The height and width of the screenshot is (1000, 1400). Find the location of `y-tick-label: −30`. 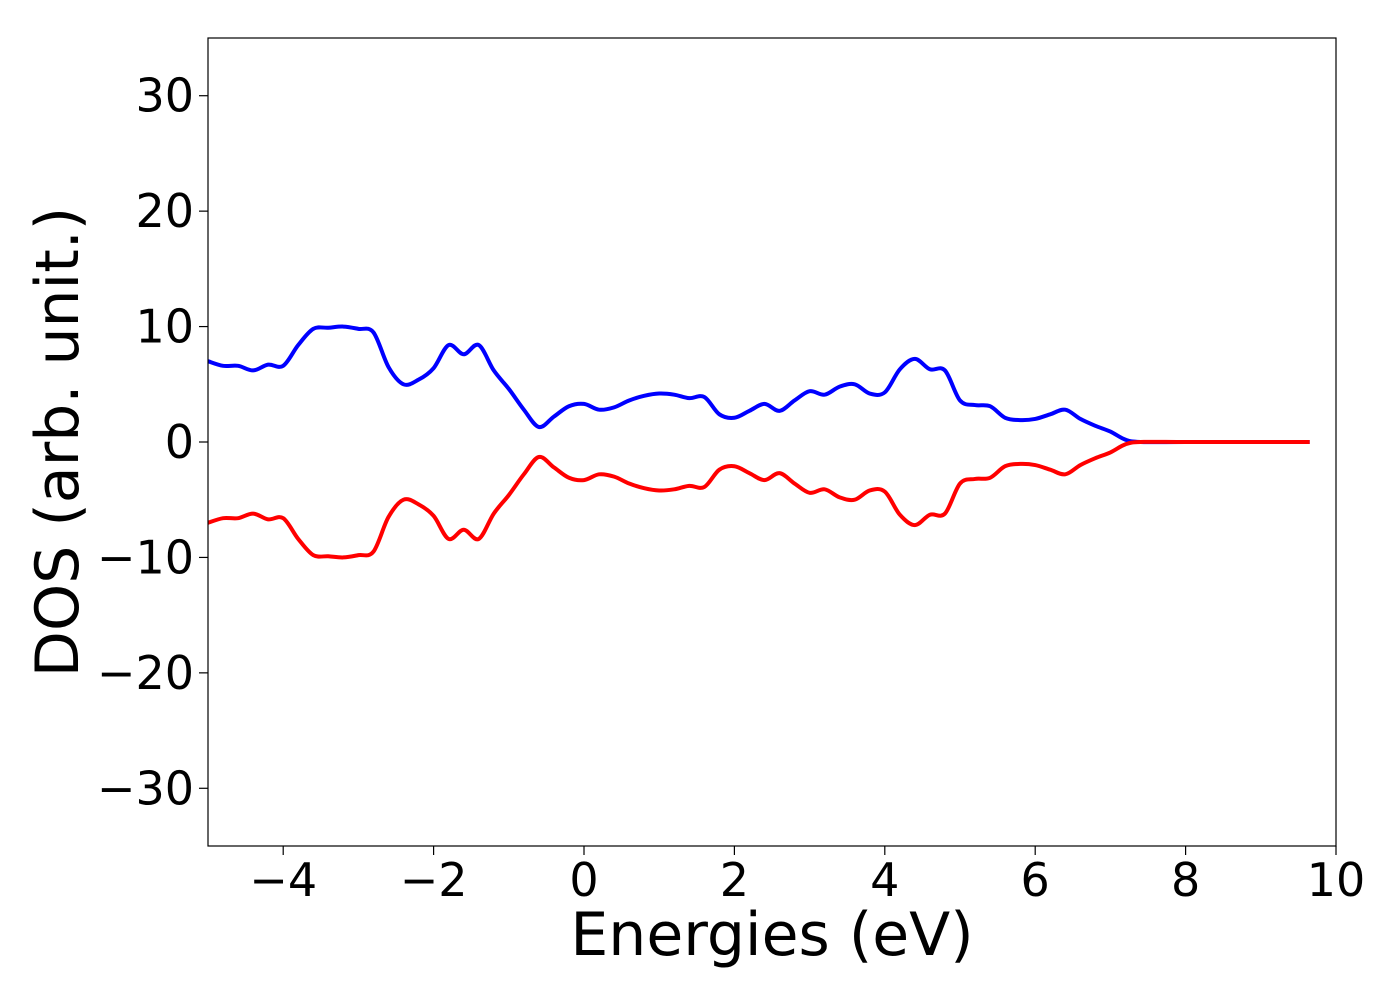

y-tick-label: −30 is located at coordinates (145, 788).